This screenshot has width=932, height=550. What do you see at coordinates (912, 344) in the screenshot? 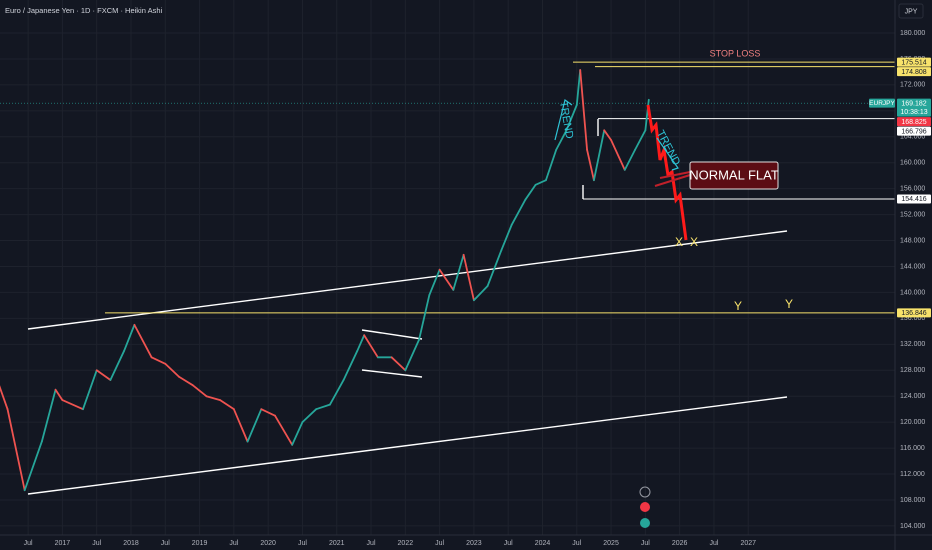
I see `y-tick-label: 132.000` at bounding box center [912, 344].